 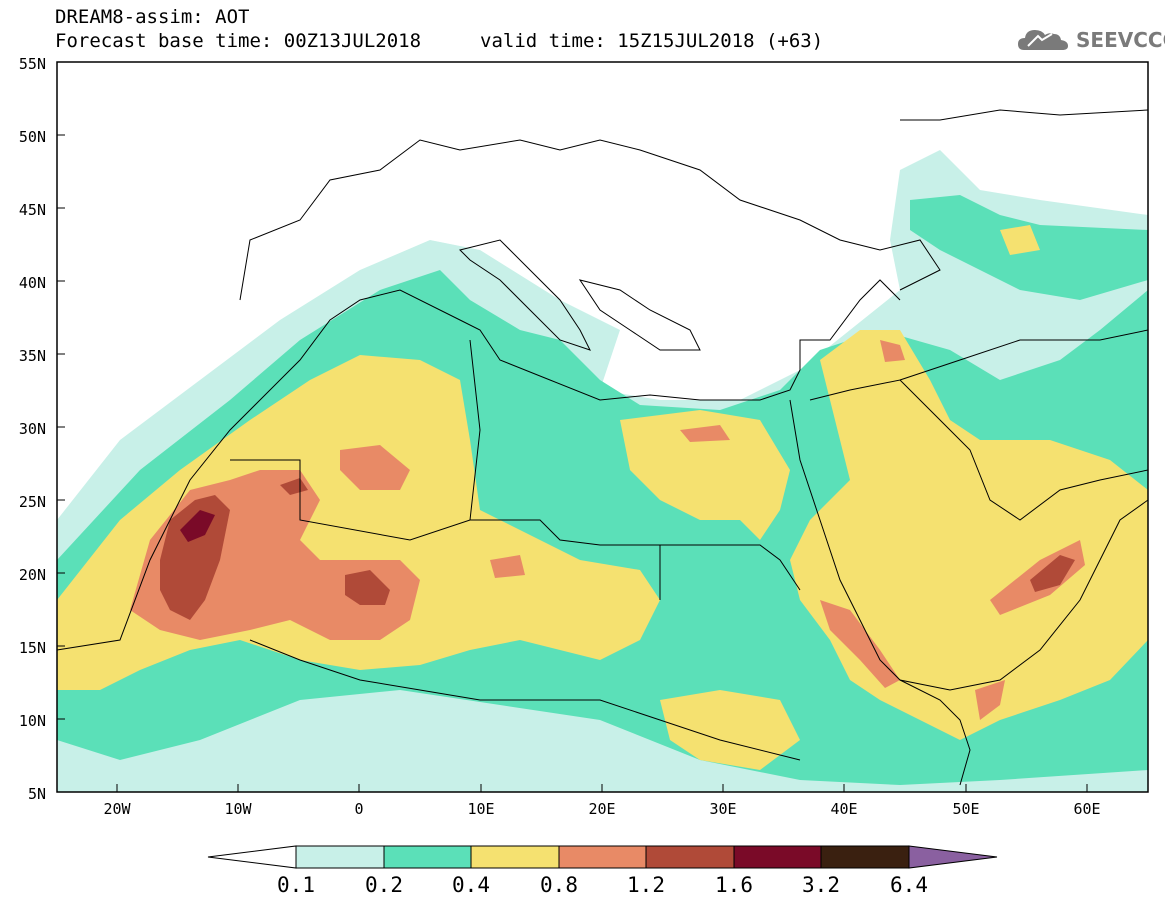 I want to click on lon-label: 60E, so click(x=1087, y=809).